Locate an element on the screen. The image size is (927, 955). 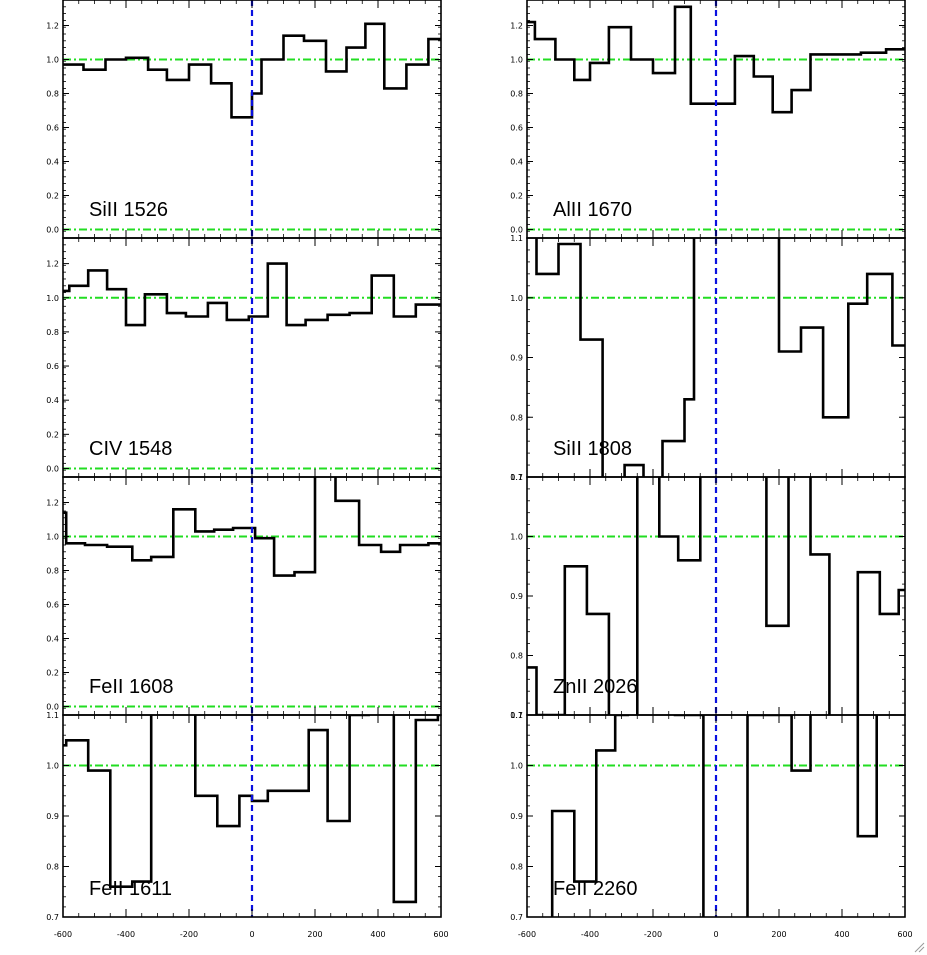
resize-grip-icon is located at coordinates (919, 947).